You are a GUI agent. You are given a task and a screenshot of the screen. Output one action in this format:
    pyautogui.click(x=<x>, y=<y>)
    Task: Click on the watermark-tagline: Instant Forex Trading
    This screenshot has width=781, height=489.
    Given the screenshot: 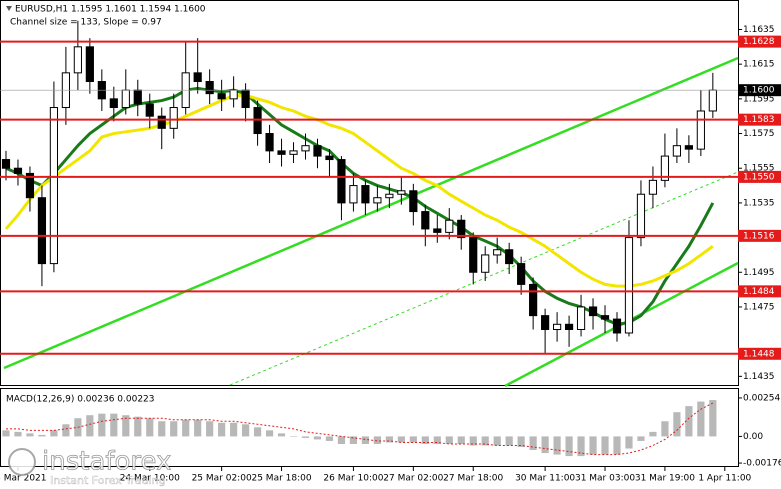 What is the action you would take?
    pyautogui.click(x=108, y=480)
    